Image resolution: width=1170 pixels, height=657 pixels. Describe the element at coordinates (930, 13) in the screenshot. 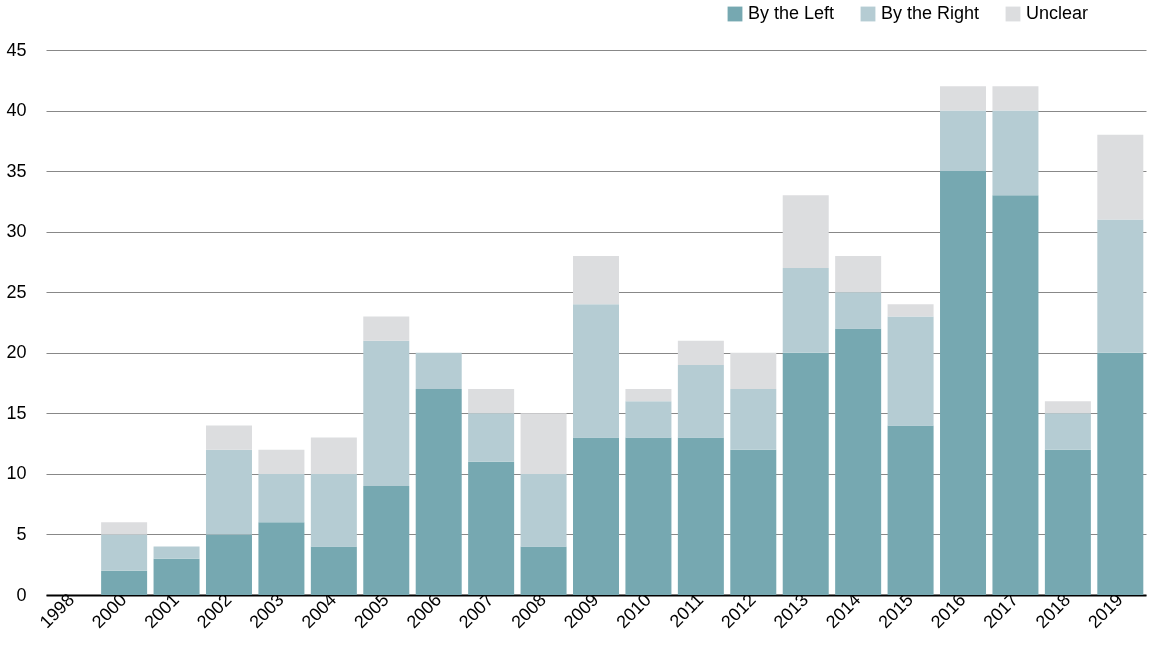

I see `legend-label: By the Right` at that location.